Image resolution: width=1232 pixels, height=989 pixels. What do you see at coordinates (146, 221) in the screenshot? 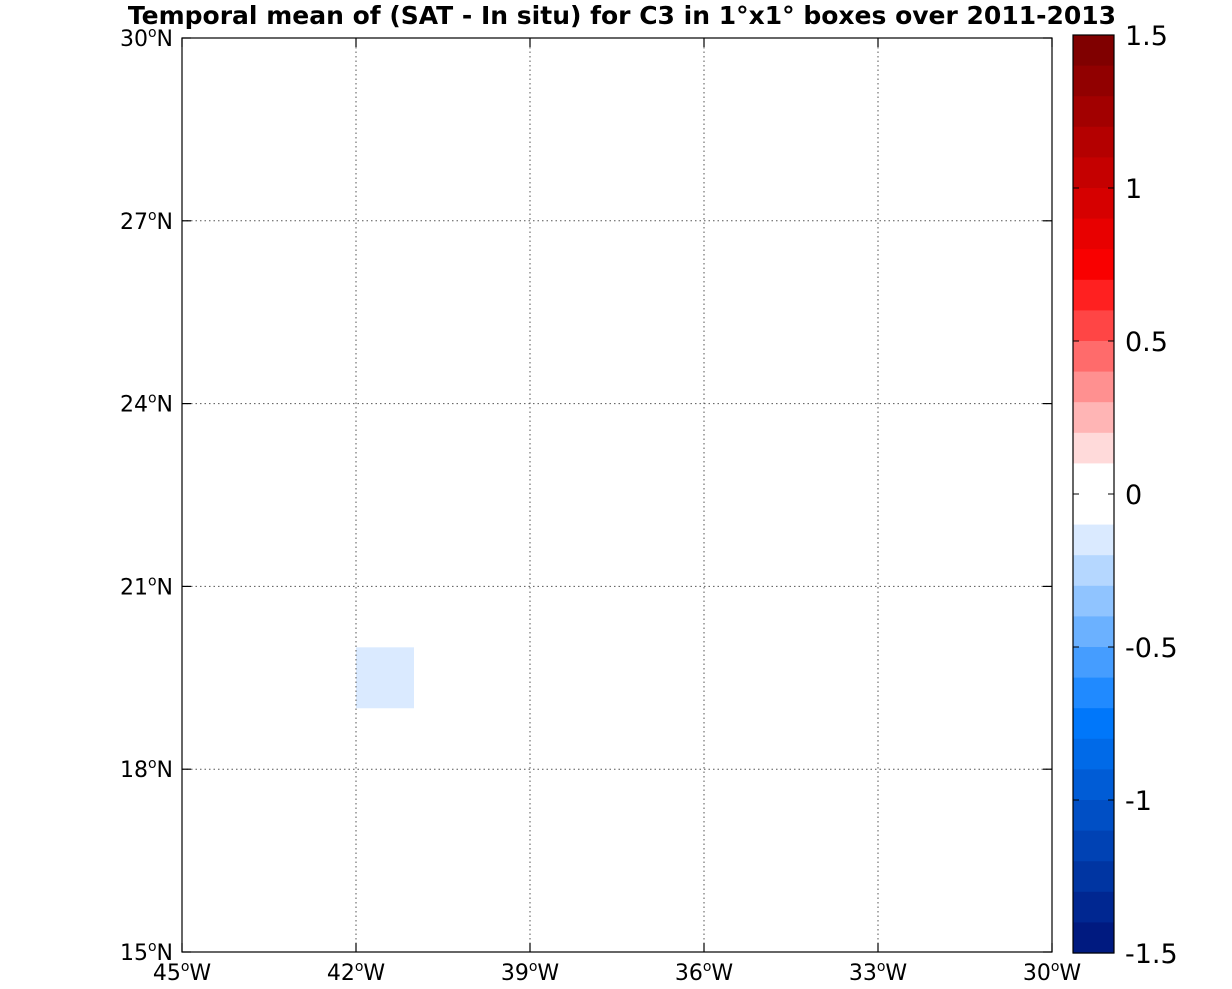
I see `y-tick-label: 27oN` at bounding box center [146, 221].